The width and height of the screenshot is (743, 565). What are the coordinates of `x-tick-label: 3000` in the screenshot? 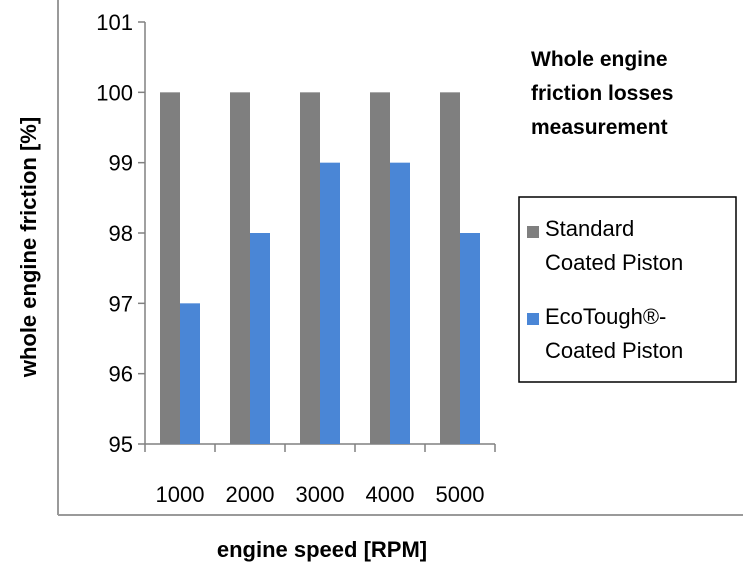 It's located at (320, 494).